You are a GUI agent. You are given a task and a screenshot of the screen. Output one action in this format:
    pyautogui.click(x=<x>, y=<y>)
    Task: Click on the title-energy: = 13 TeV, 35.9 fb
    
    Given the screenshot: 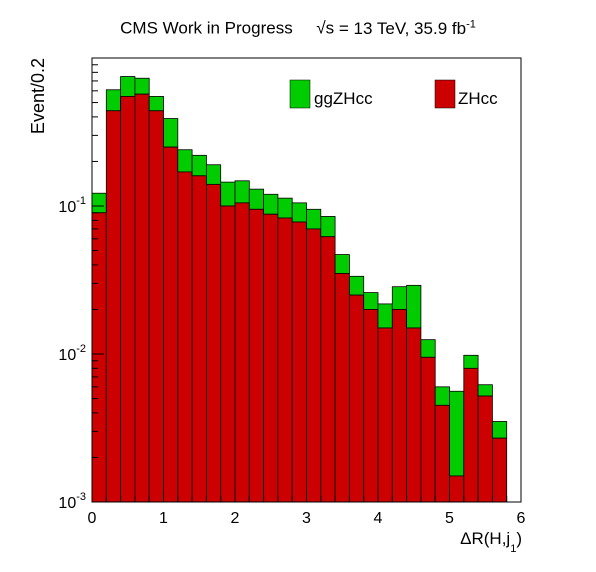 What is the action you would take?
    pyautogui.click(x=402, y=28)
    